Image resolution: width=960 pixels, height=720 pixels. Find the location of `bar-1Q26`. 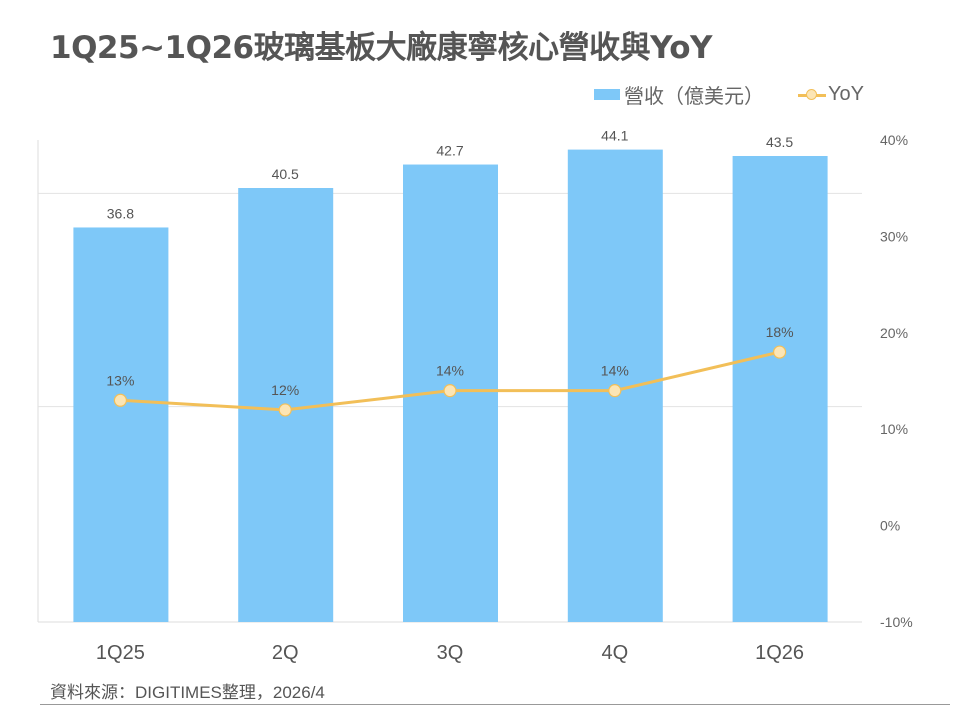

bar-1Q26 is located at coordinates (780, 389).